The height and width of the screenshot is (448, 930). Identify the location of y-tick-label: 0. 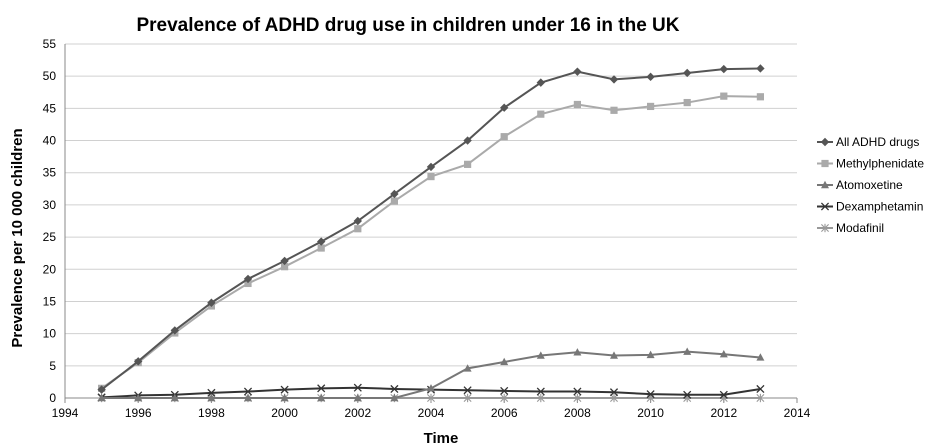
(52, 398).